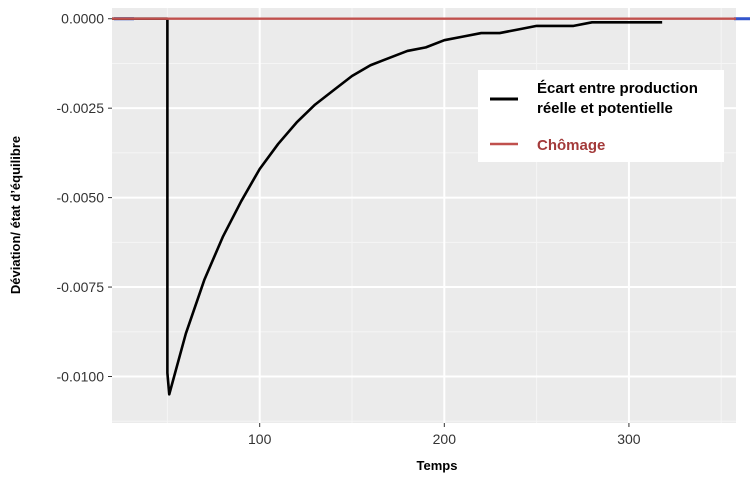  What do you see at coordinates (629, 439) in the screenshot?
I see `x-tick-label-2: 300` at bounding box center [629, 439].